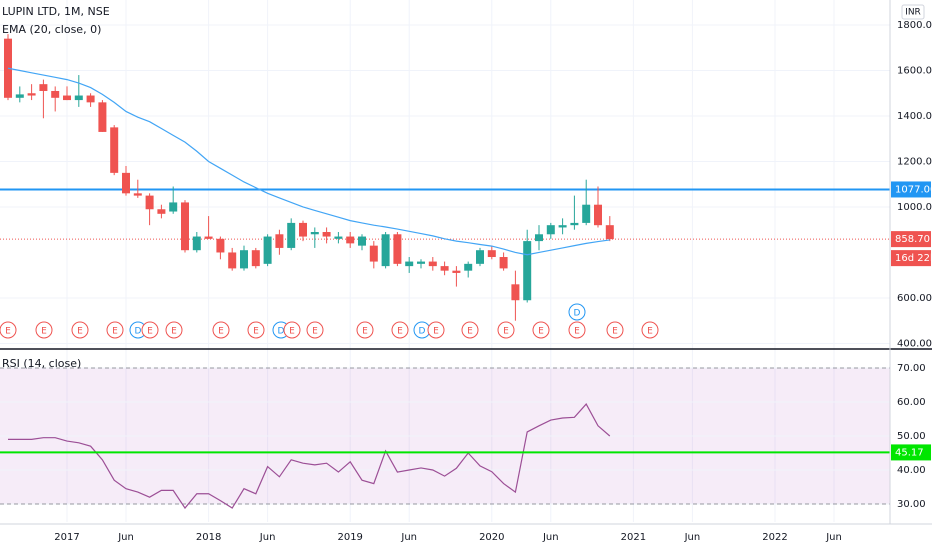 The image size is (932, 550). What do you see at coordinates (913, 258) in the screenshot?
I see `countdown-label: 16d 22h` at bounding box center [913, 258].